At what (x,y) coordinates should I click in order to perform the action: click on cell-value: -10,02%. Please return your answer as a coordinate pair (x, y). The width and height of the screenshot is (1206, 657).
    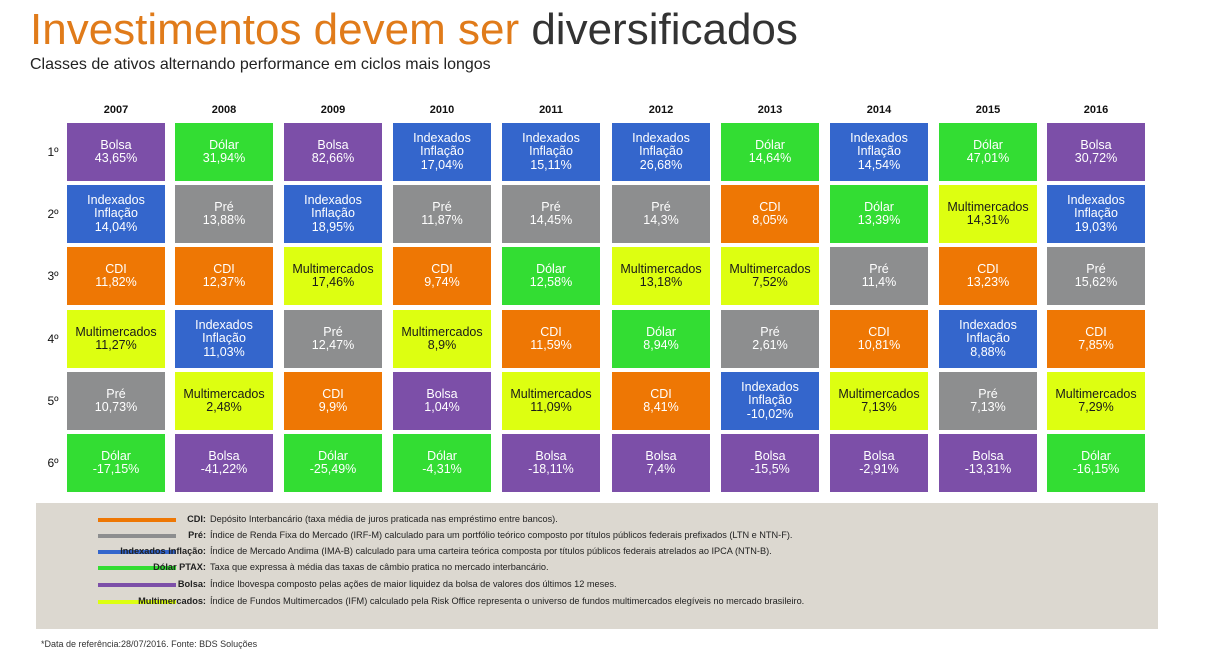
    Looking at the image, I should click on (770, 413).